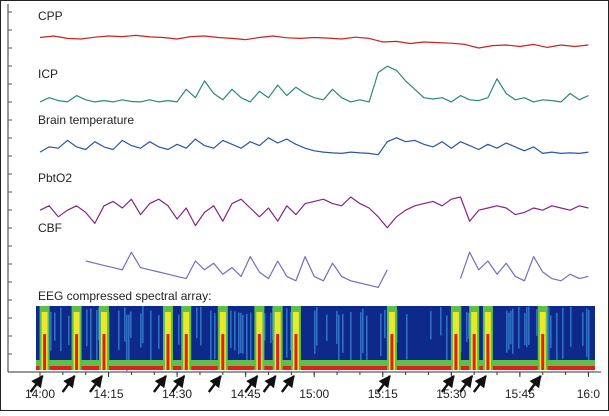 Image resolution: width=609 pixels, height=416 pixels. I want to click on spectral-low-band, so click(315, 363).